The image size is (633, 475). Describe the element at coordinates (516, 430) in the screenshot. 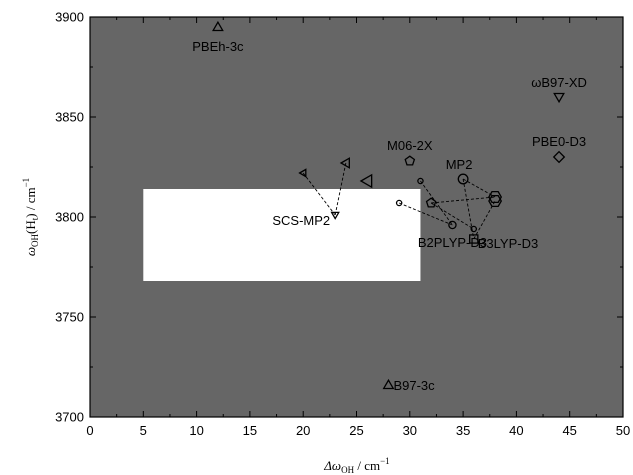

I see `x-tick-label: 40` at that location.